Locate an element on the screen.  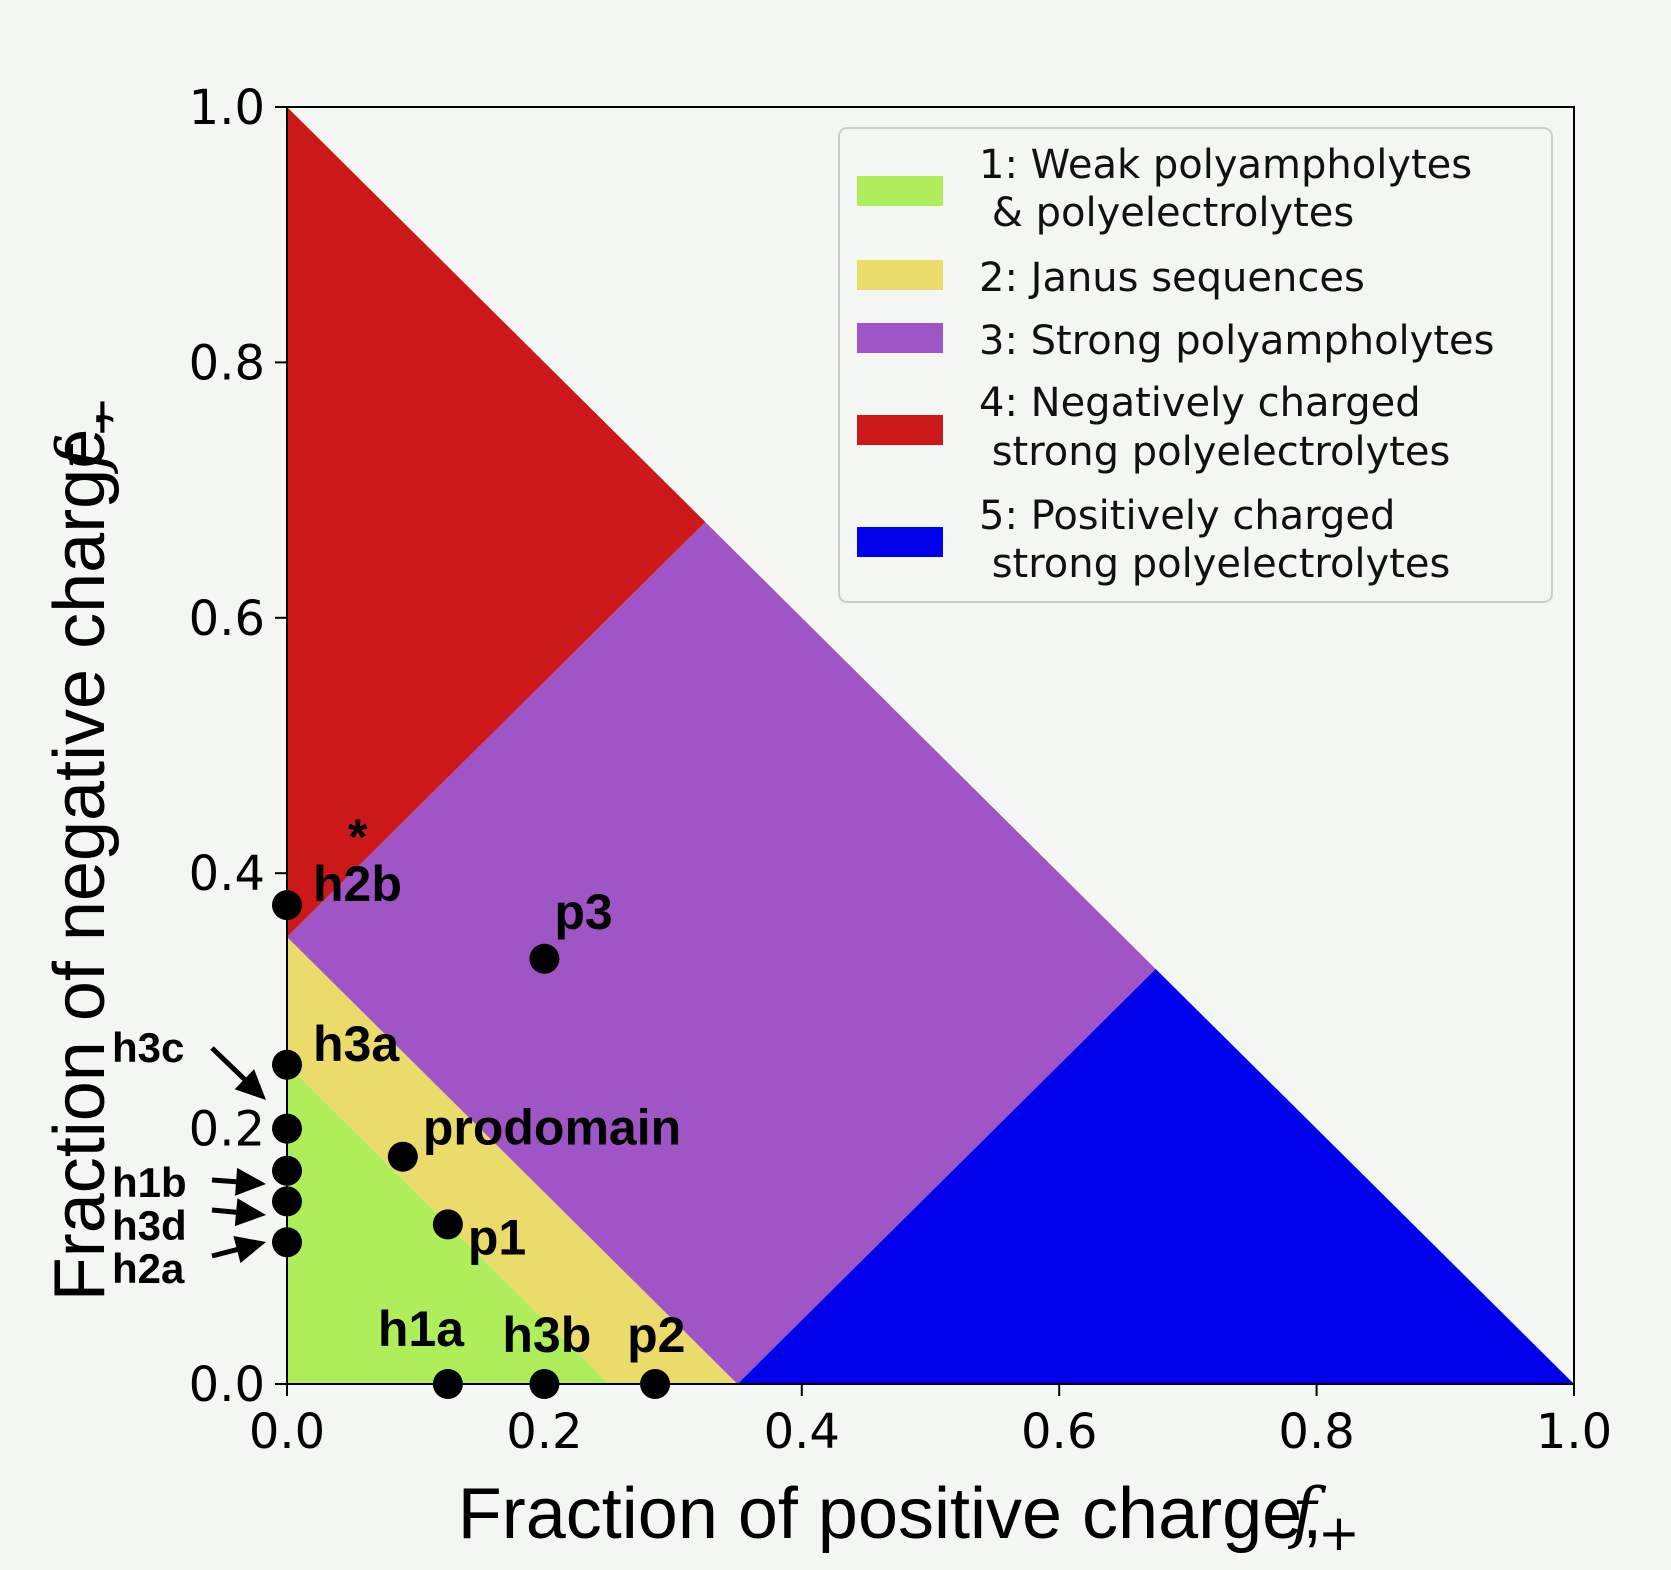
arrow-h2a is located at coordinates (249, 1249).